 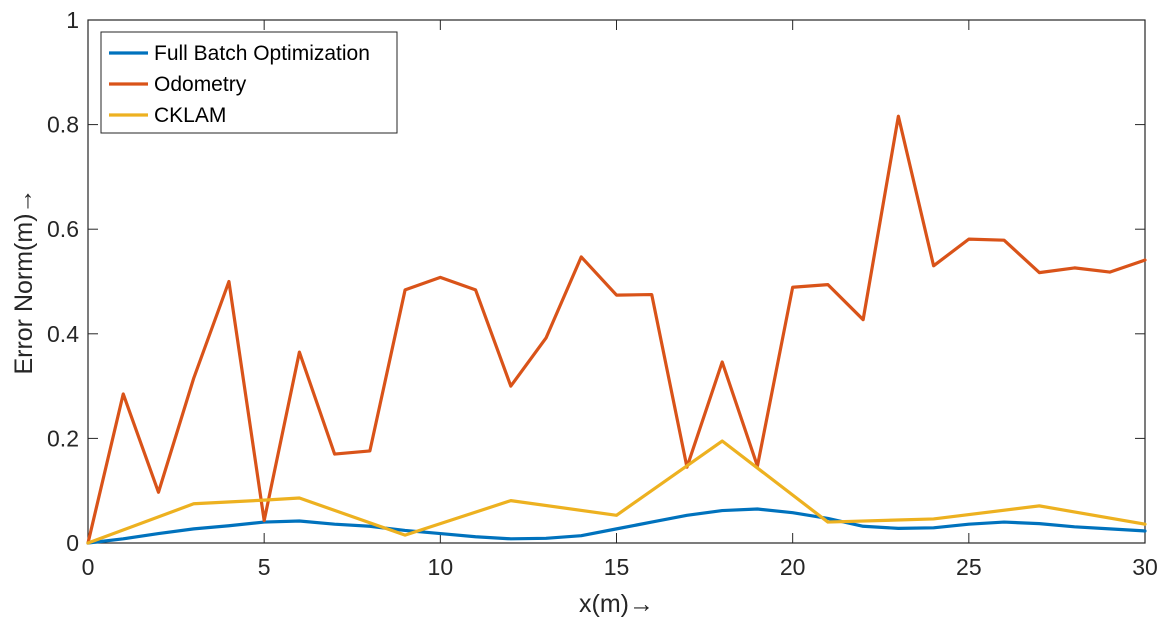 What do you see at coordinates (63, 229) in the screenshot?
I see `y-tick-label: 0.6` at bounding box center [63, 229].